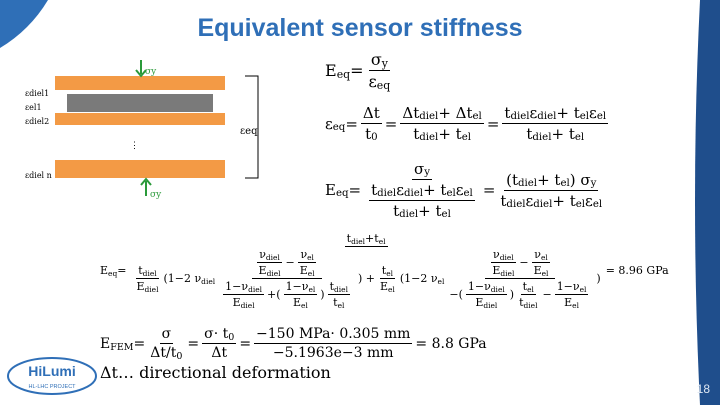 The image size is (720, 405). Describe the element at coordinates (304, 254) in the screenshot. I see `math-text: ν` at that location.